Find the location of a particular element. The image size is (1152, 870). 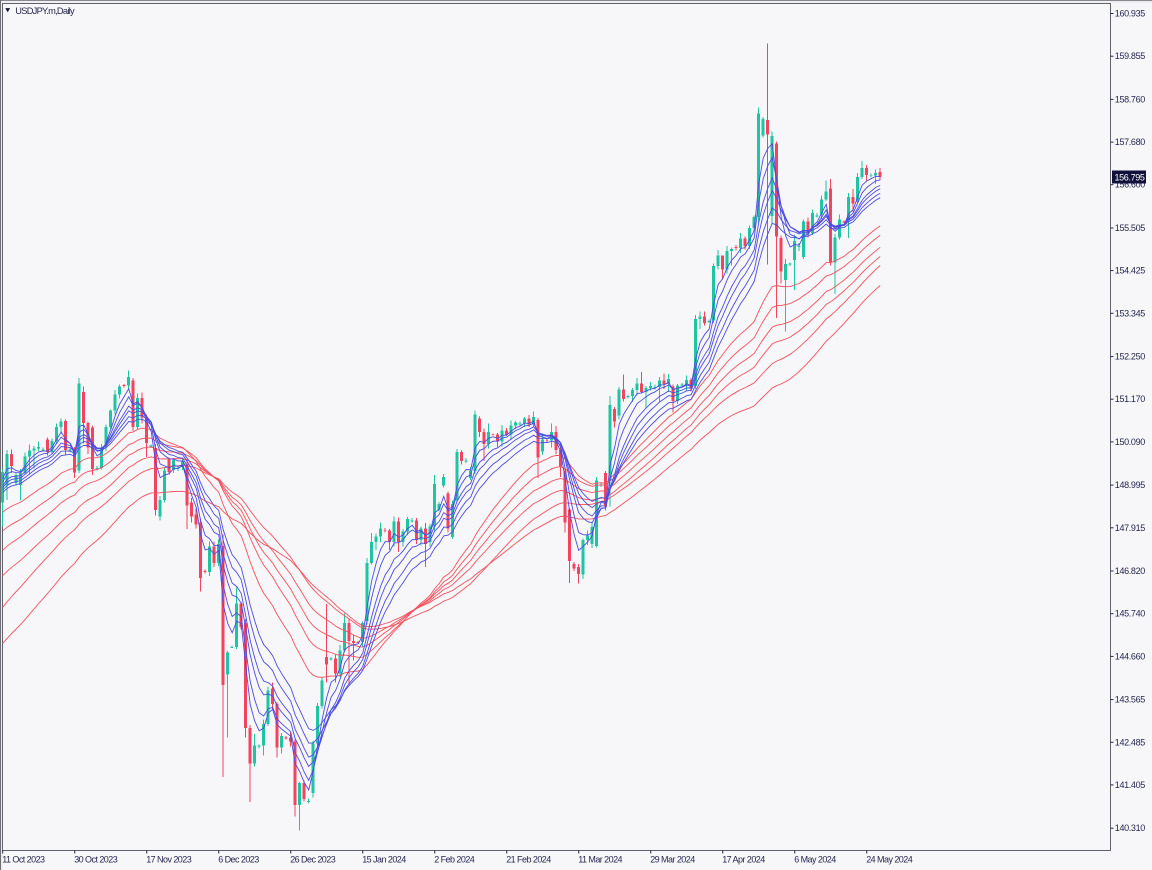

svg-text: 144.660 is located at coordinates (1130, 656).